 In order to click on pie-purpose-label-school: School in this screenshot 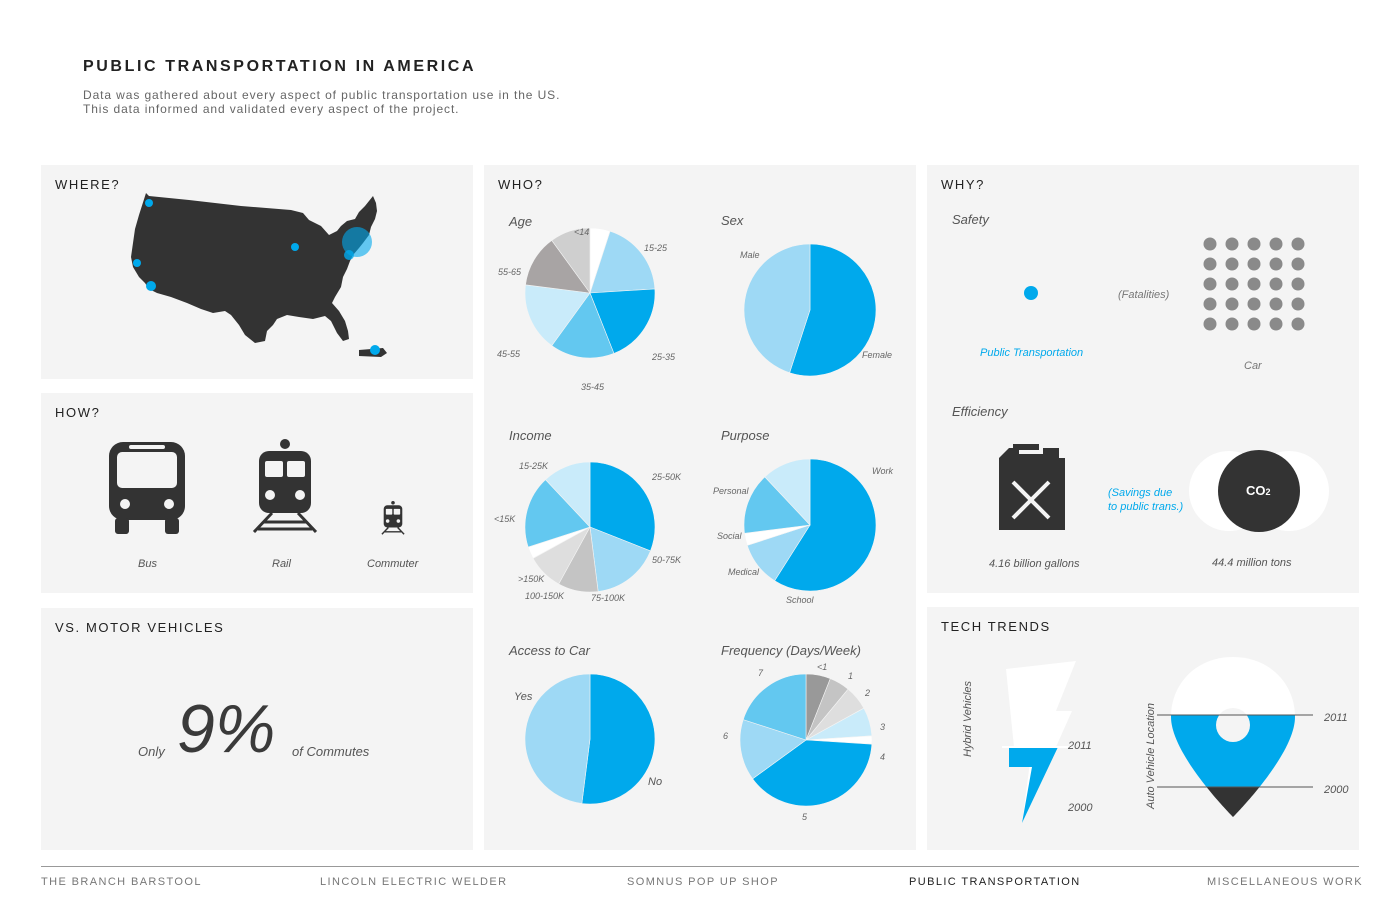, I will do `click(800, 600)`.